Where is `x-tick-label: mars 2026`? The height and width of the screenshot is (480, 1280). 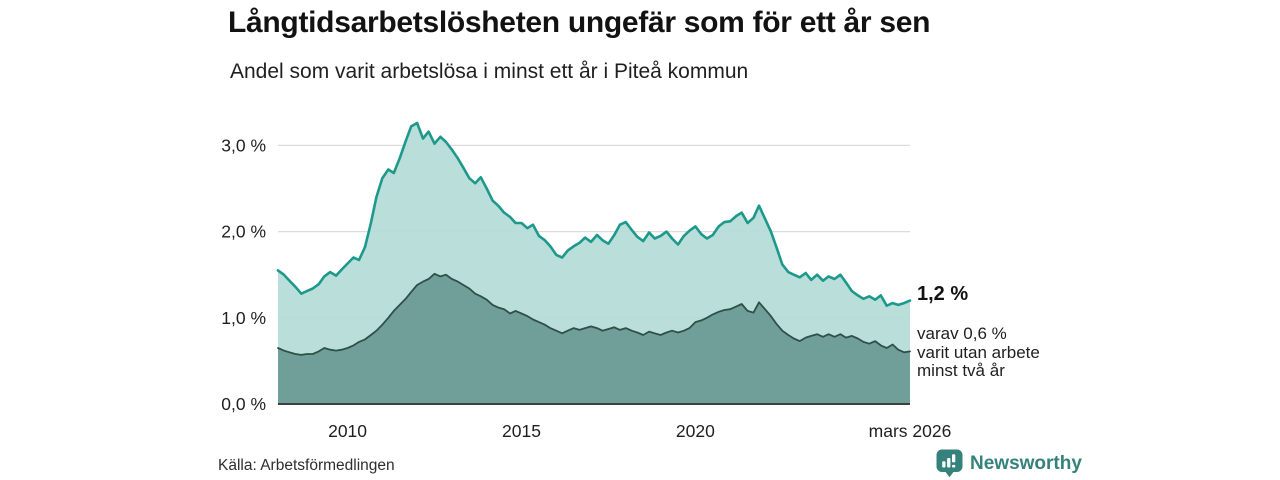 x-tick-label: mars 2026 is located at coordinates (910, 431).